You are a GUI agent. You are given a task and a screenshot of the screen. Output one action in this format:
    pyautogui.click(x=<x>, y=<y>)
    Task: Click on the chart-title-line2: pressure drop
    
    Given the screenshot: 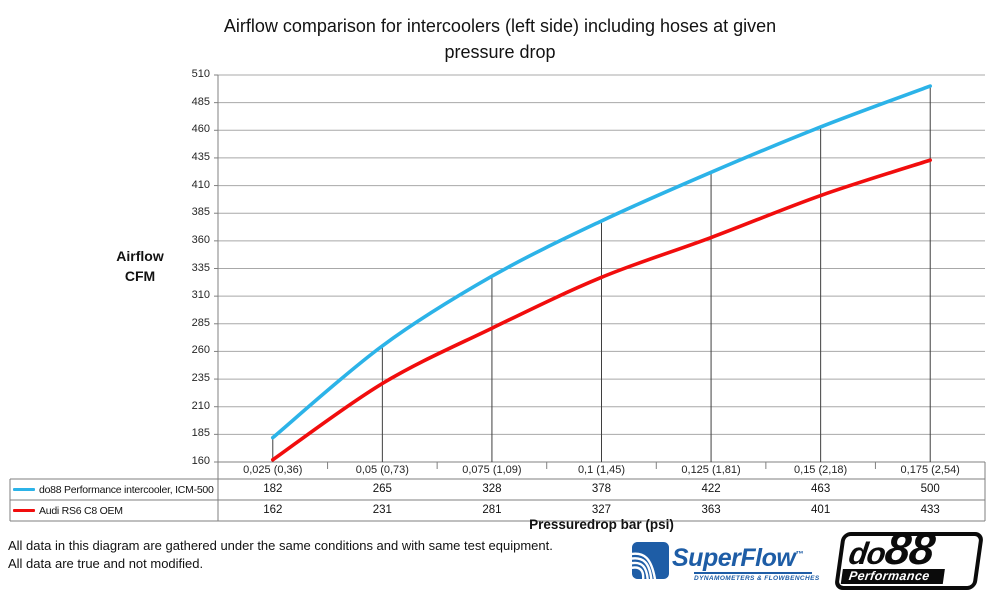 What is the action you would take?
    pyautogui.click(x=500, y=52)
    